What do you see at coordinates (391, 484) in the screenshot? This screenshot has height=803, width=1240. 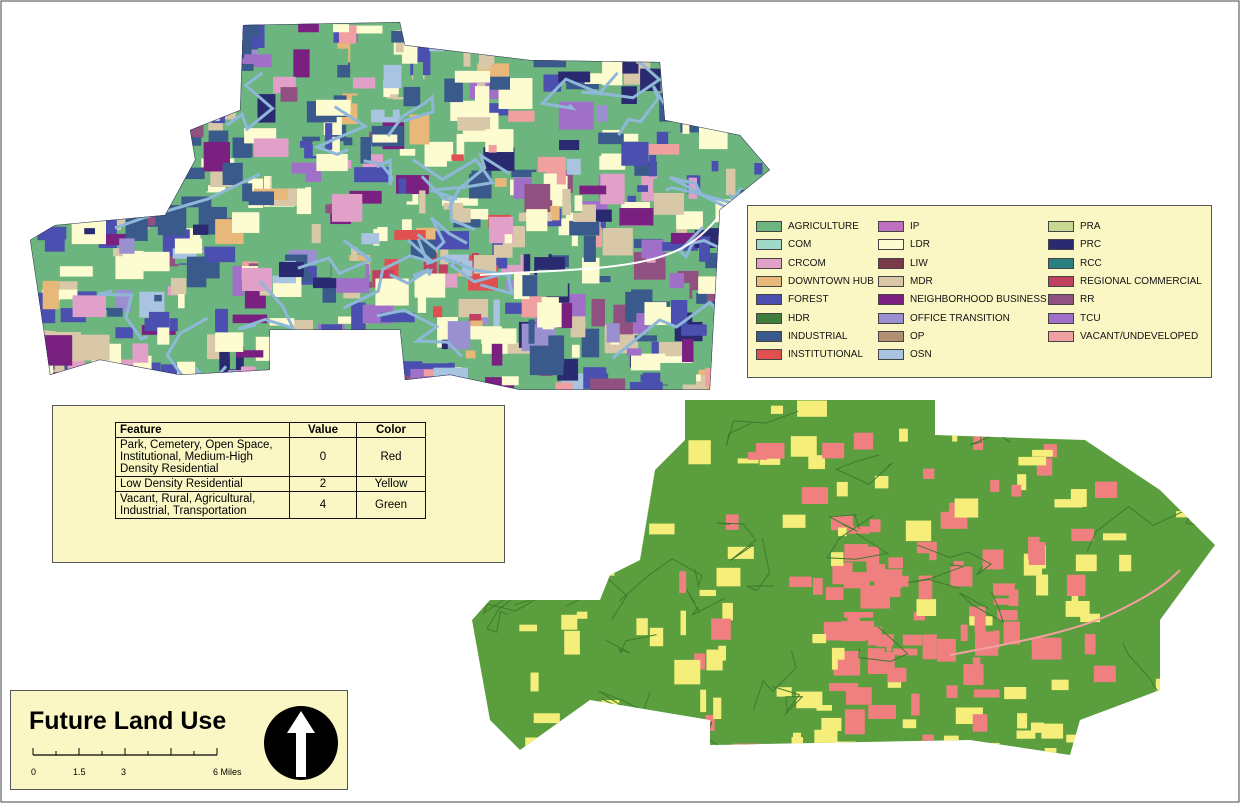 I see `table-cell: Yellow` at bounding box center [391, 484].